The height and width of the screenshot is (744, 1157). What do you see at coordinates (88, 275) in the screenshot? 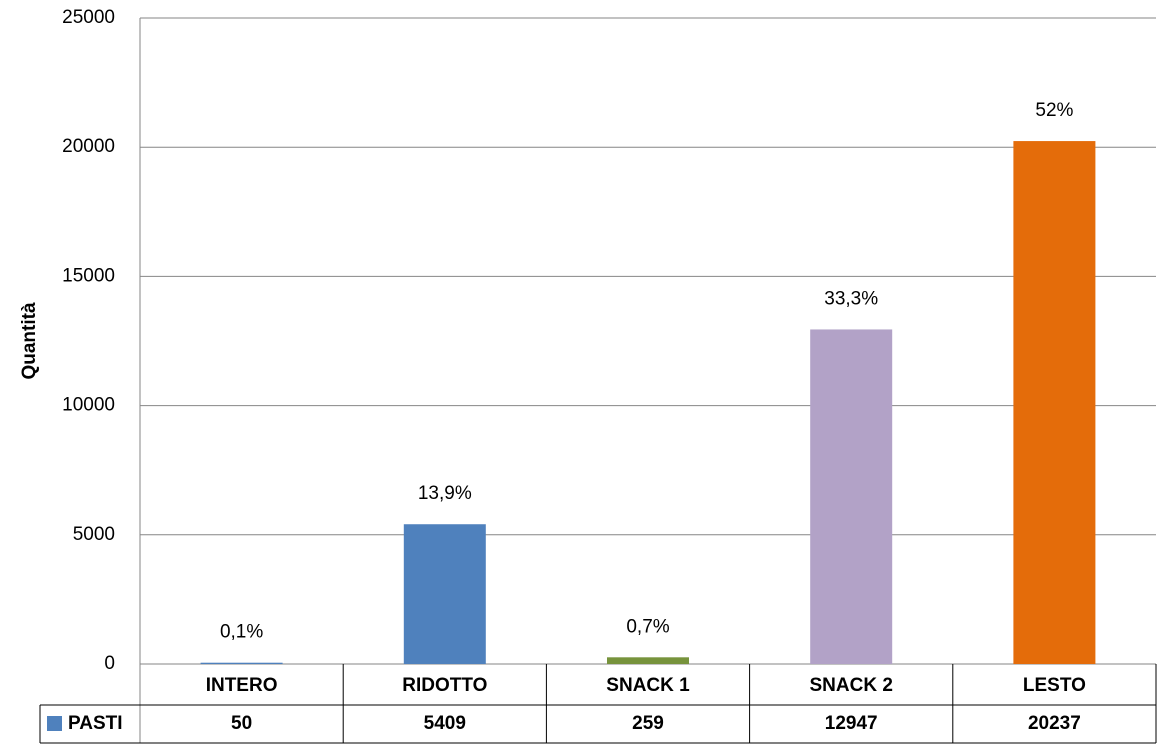
I see `y-tick-label: 15000` at bounding box center [88, 275].